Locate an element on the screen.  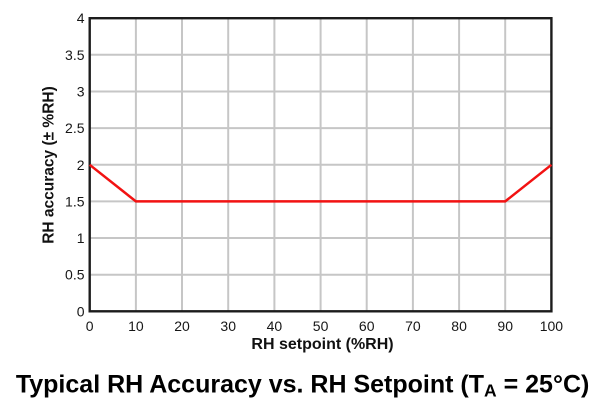
svg-text: 1 is located at coordinates (81, 238).